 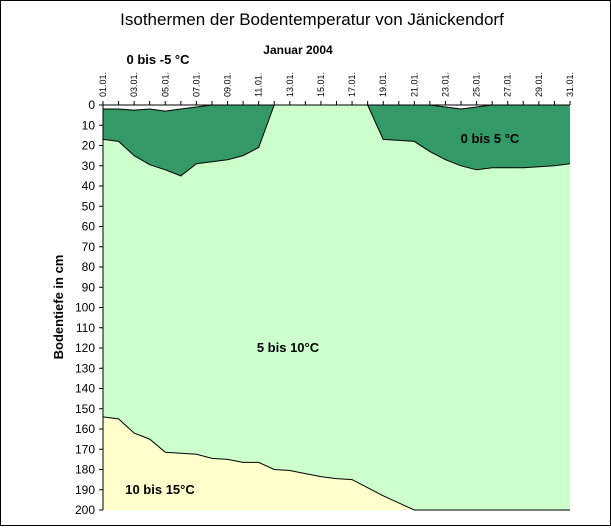 What do you see at coordinates (414, 84) in the screenshot?
I see `x-tick-label: 21.01.` at bounding box center [414, 84].